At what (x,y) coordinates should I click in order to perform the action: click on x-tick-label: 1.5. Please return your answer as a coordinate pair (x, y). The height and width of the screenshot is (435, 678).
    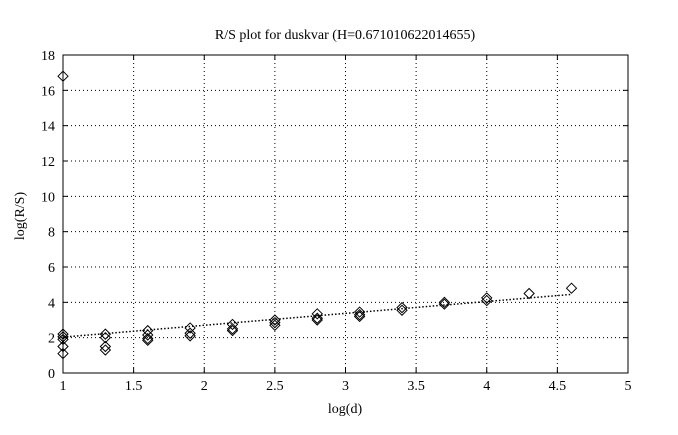
    Looking at the image, I should click on (134, 386).